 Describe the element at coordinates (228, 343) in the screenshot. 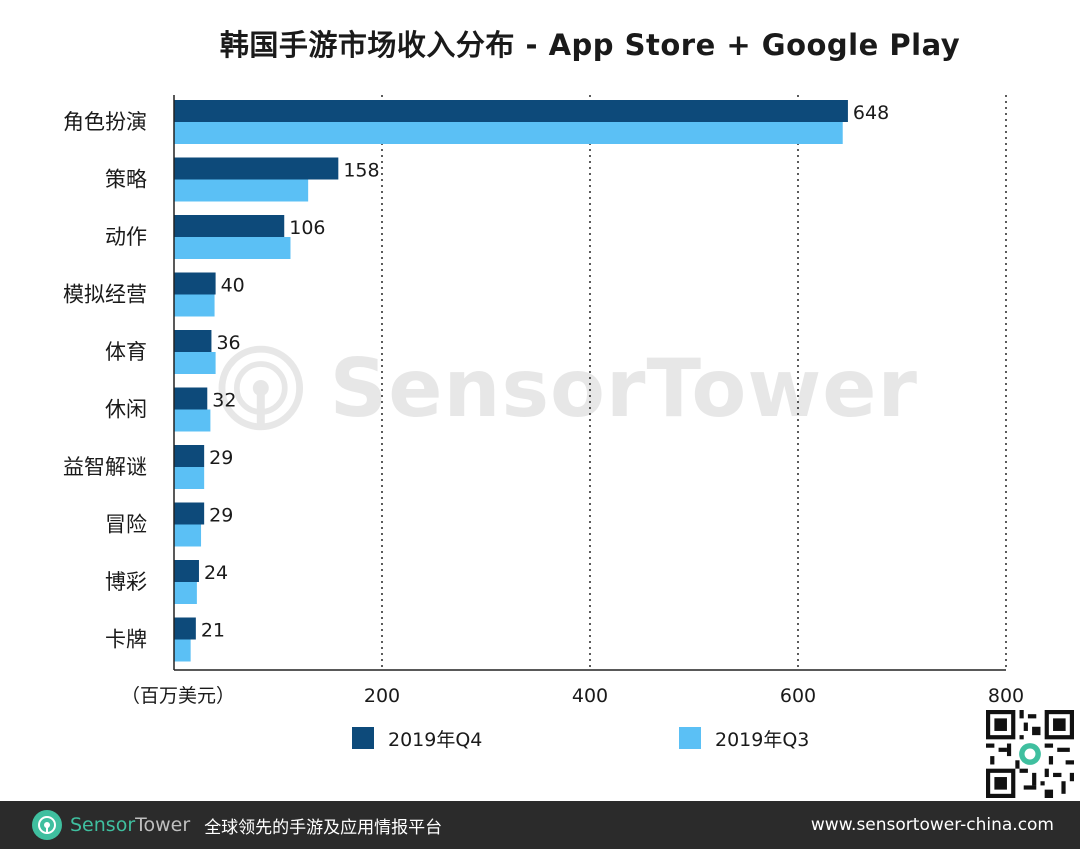

I see `data-label-q4: 36` at that location.